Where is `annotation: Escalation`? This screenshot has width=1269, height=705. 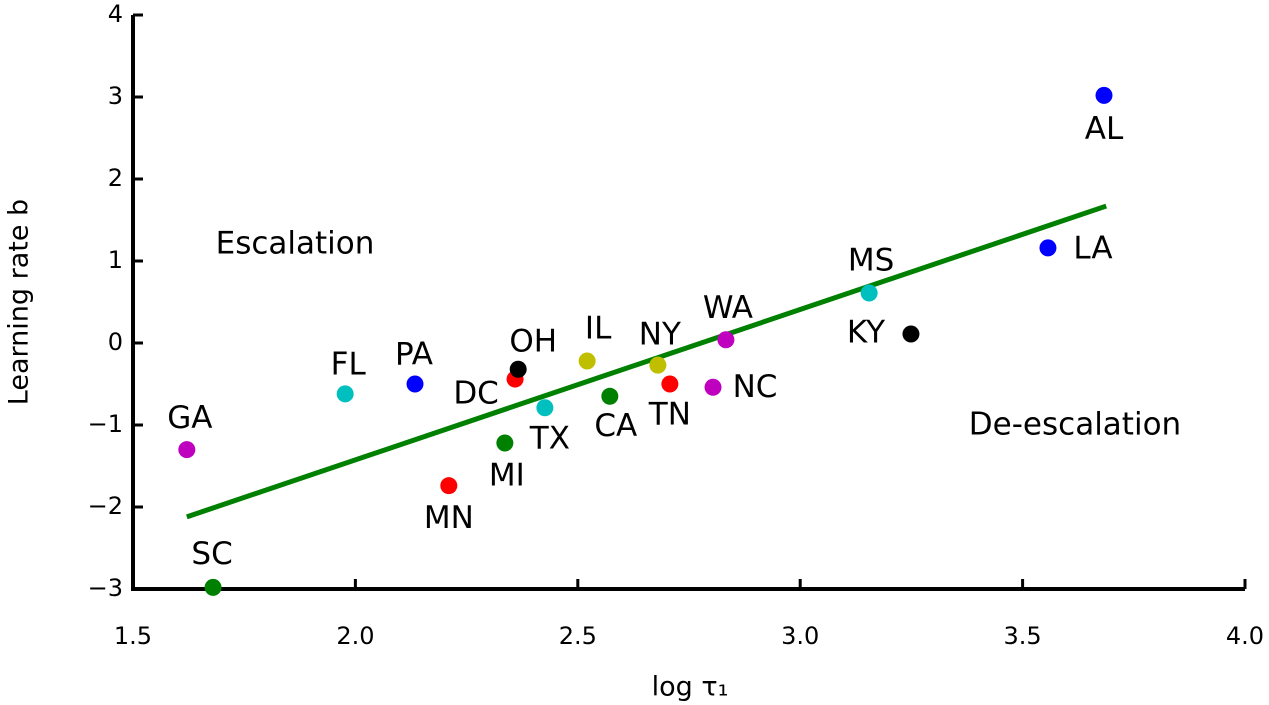 annotation: Escalation is located at coordinates (295, 244).